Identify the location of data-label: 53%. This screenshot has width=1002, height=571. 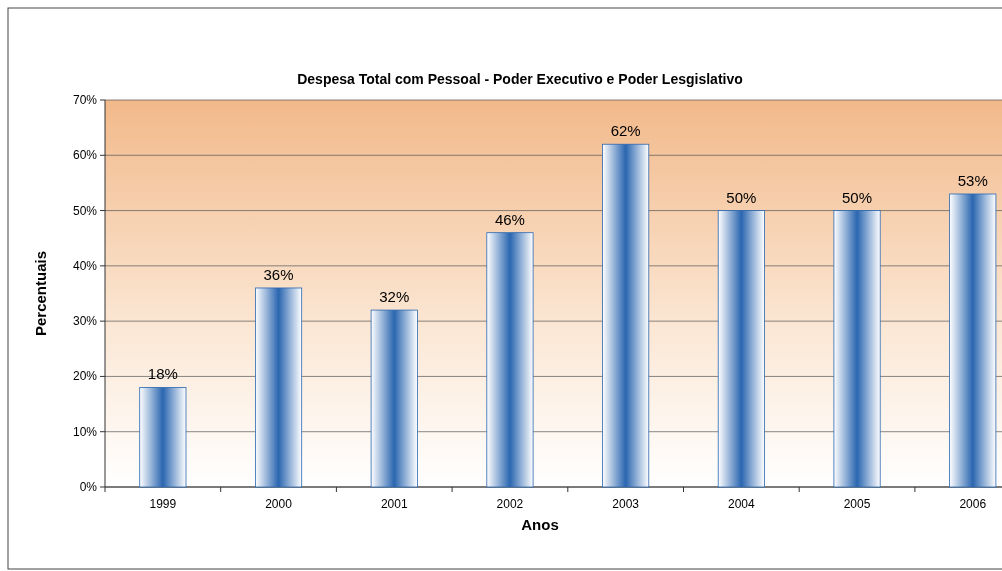
(972, 180).